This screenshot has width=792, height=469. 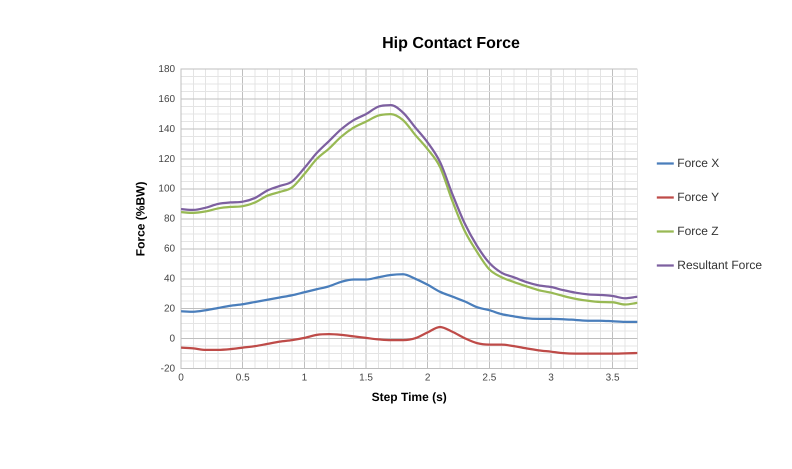 What do you see at coordinates (173, 338) in the screenshot?
I see `y-tick-label: 0` at bounding box center [173, 338].